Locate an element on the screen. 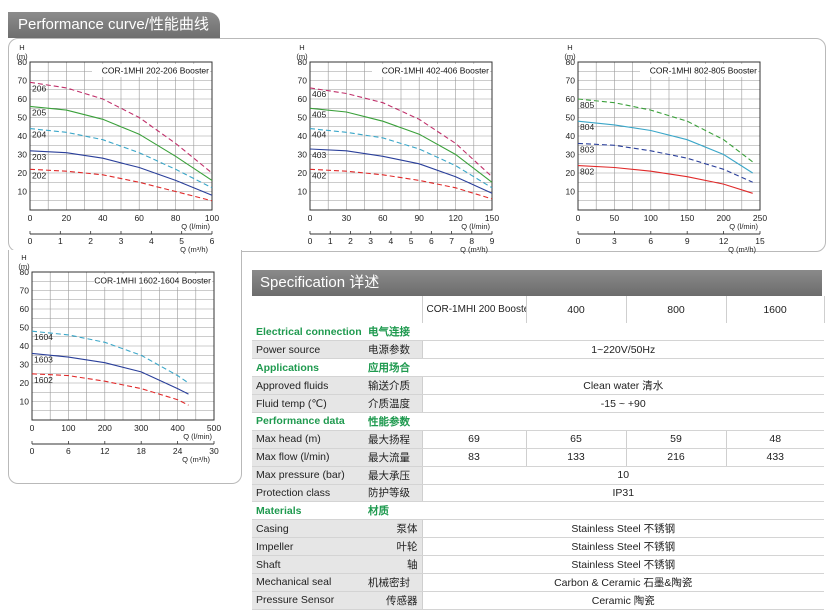 This screenshot has width=830, height=615. spec-value: Carbon & Ceramic 石墨&陶瓷 is located at coordinates (622, 582).